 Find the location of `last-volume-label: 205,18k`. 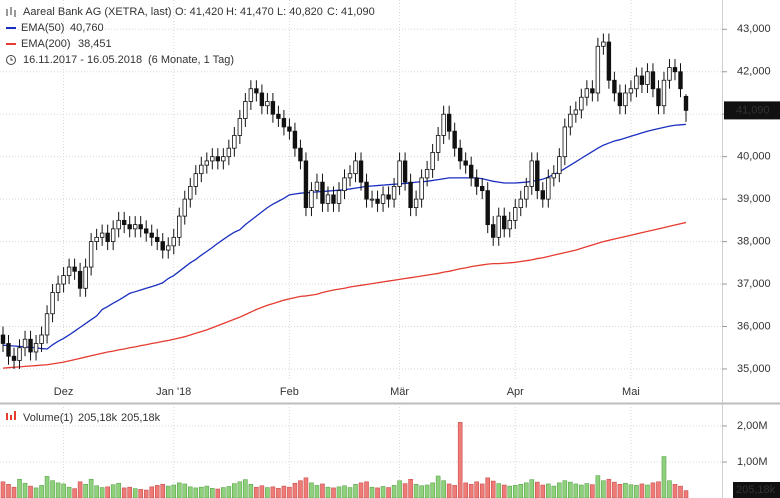

last-volume-label: 205,18k is located at coordinates (756, 490).